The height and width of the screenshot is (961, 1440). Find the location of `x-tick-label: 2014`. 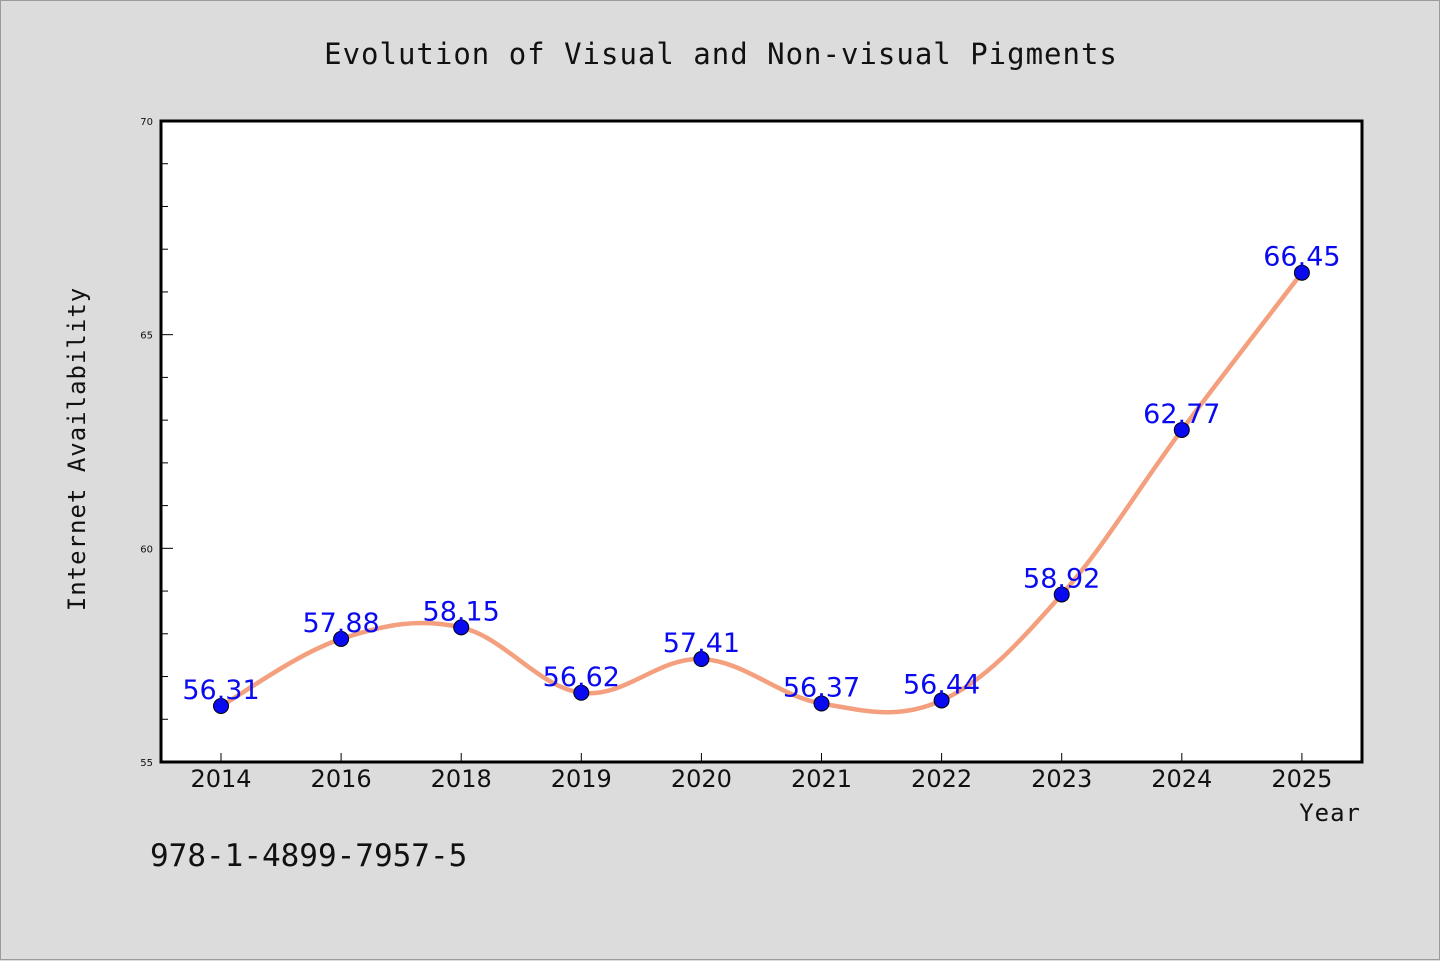

x-tick-label: 2014 is located at coordinates (220, 779).